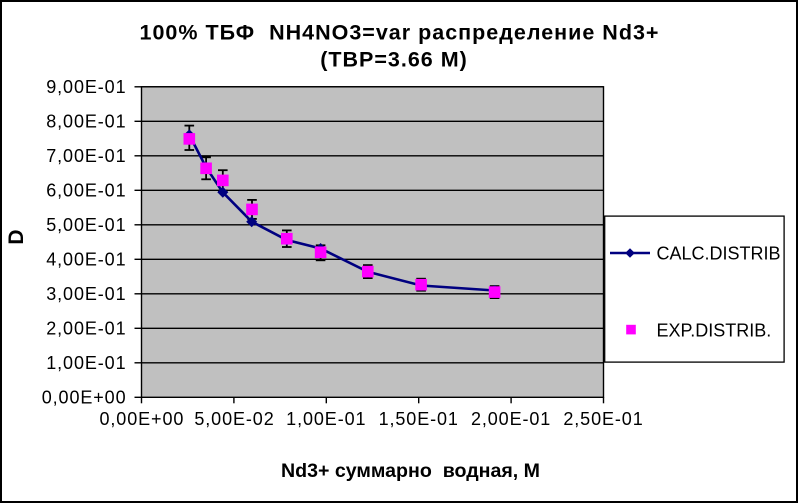 This screenshot has width=798, height=503. Describe the element at coordinates (714, 330) in the screenshot. I see `svg-text: EXP.DISTRIB.` at that location.